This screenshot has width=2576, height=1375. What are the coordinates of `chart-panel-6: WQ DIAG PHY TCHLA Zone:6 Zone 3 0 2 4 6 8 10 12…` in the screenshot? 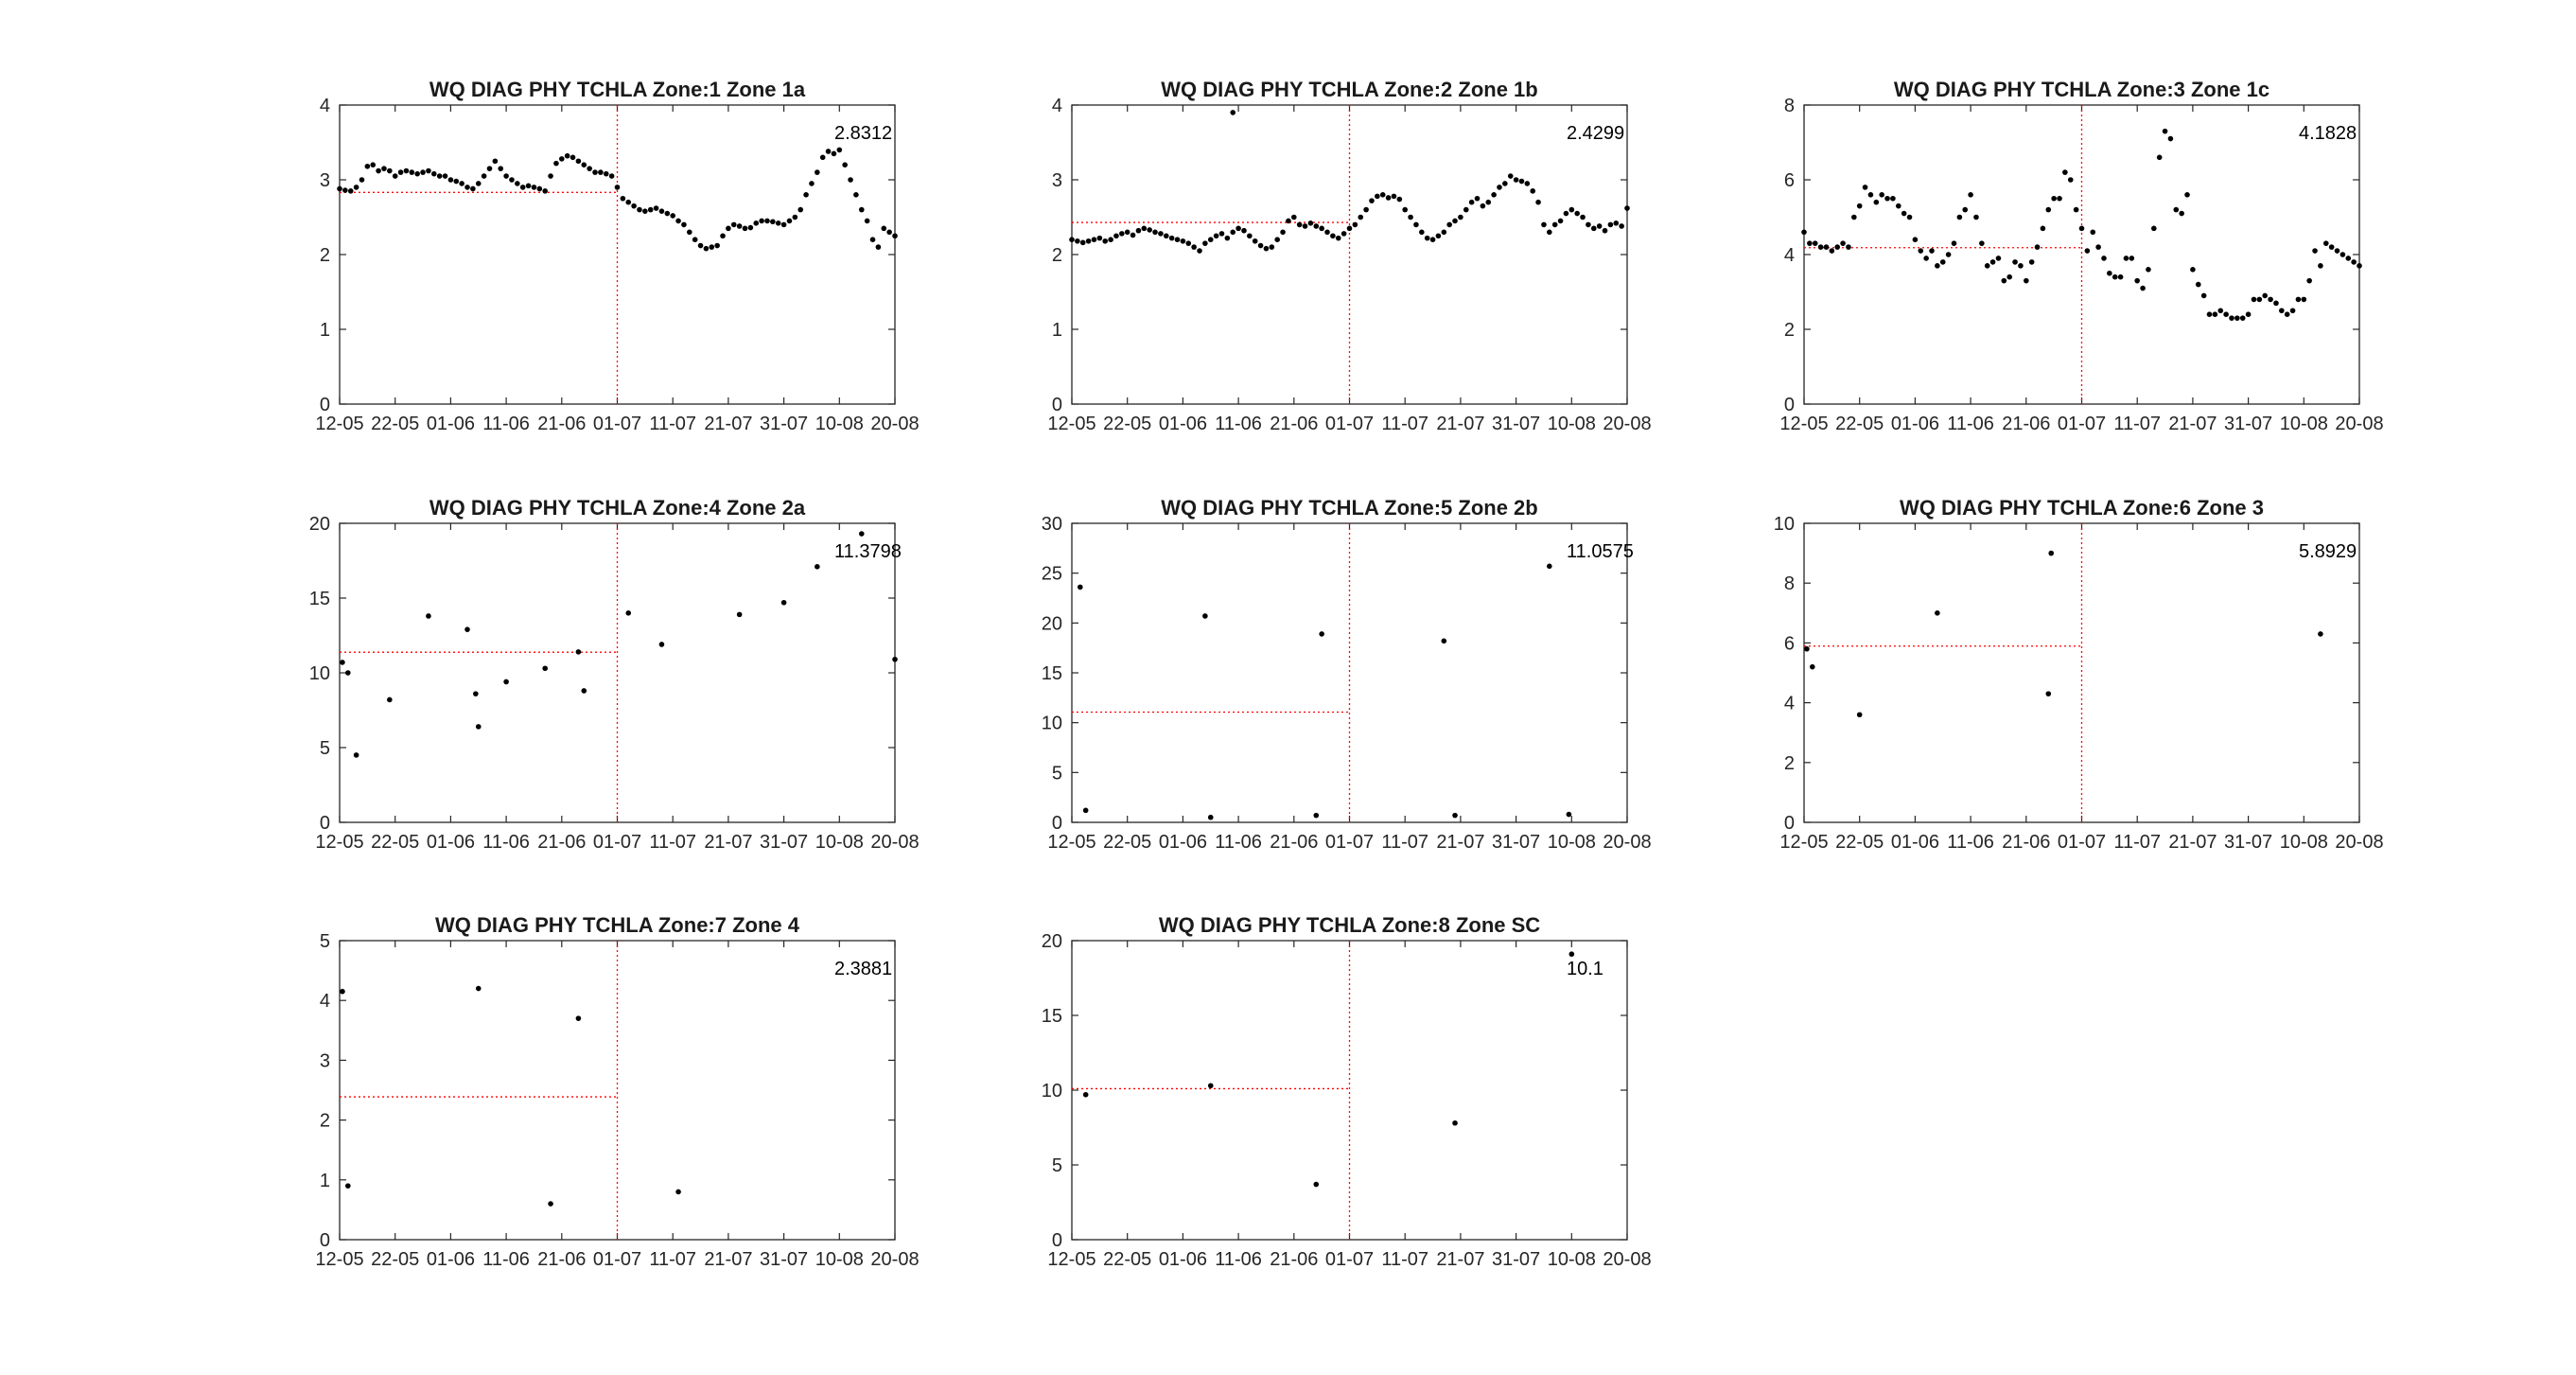 It's located at (2079, 674).